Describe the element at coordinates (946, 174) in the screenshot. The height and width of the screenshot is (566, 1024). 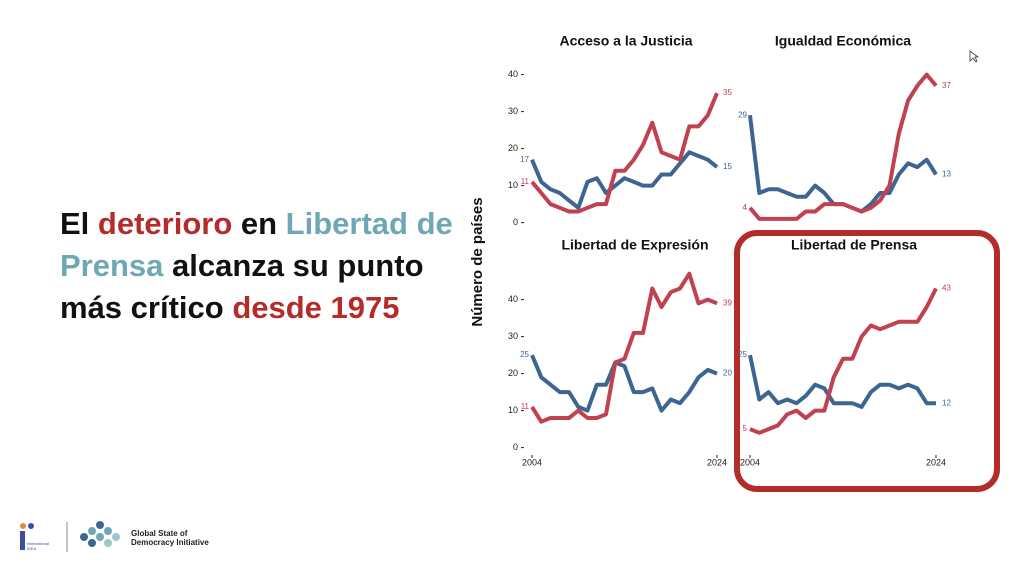
I see `end-label: 13` at that location.